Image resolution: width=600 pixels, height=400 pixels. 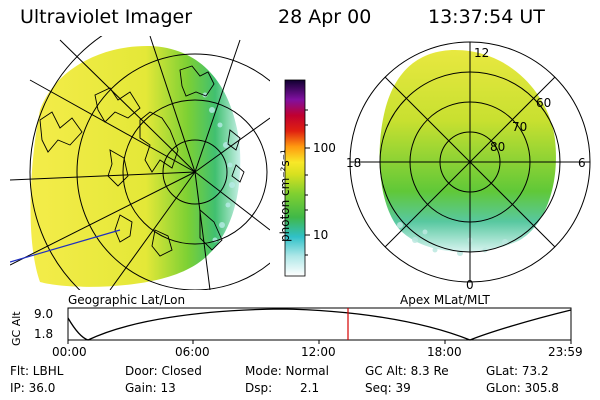 I want to click on lat-70-label: 70, so click(x=520, y=127).